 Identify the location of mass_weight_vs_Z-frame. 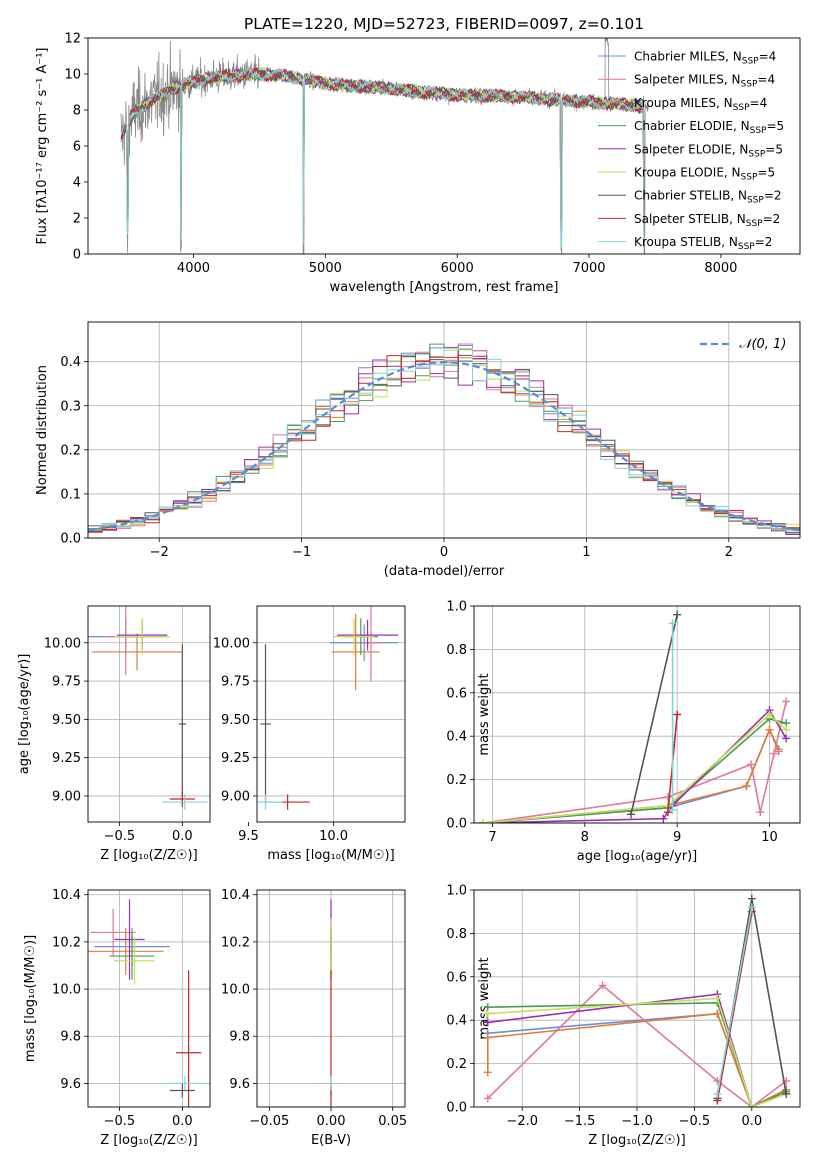
(637, 998).